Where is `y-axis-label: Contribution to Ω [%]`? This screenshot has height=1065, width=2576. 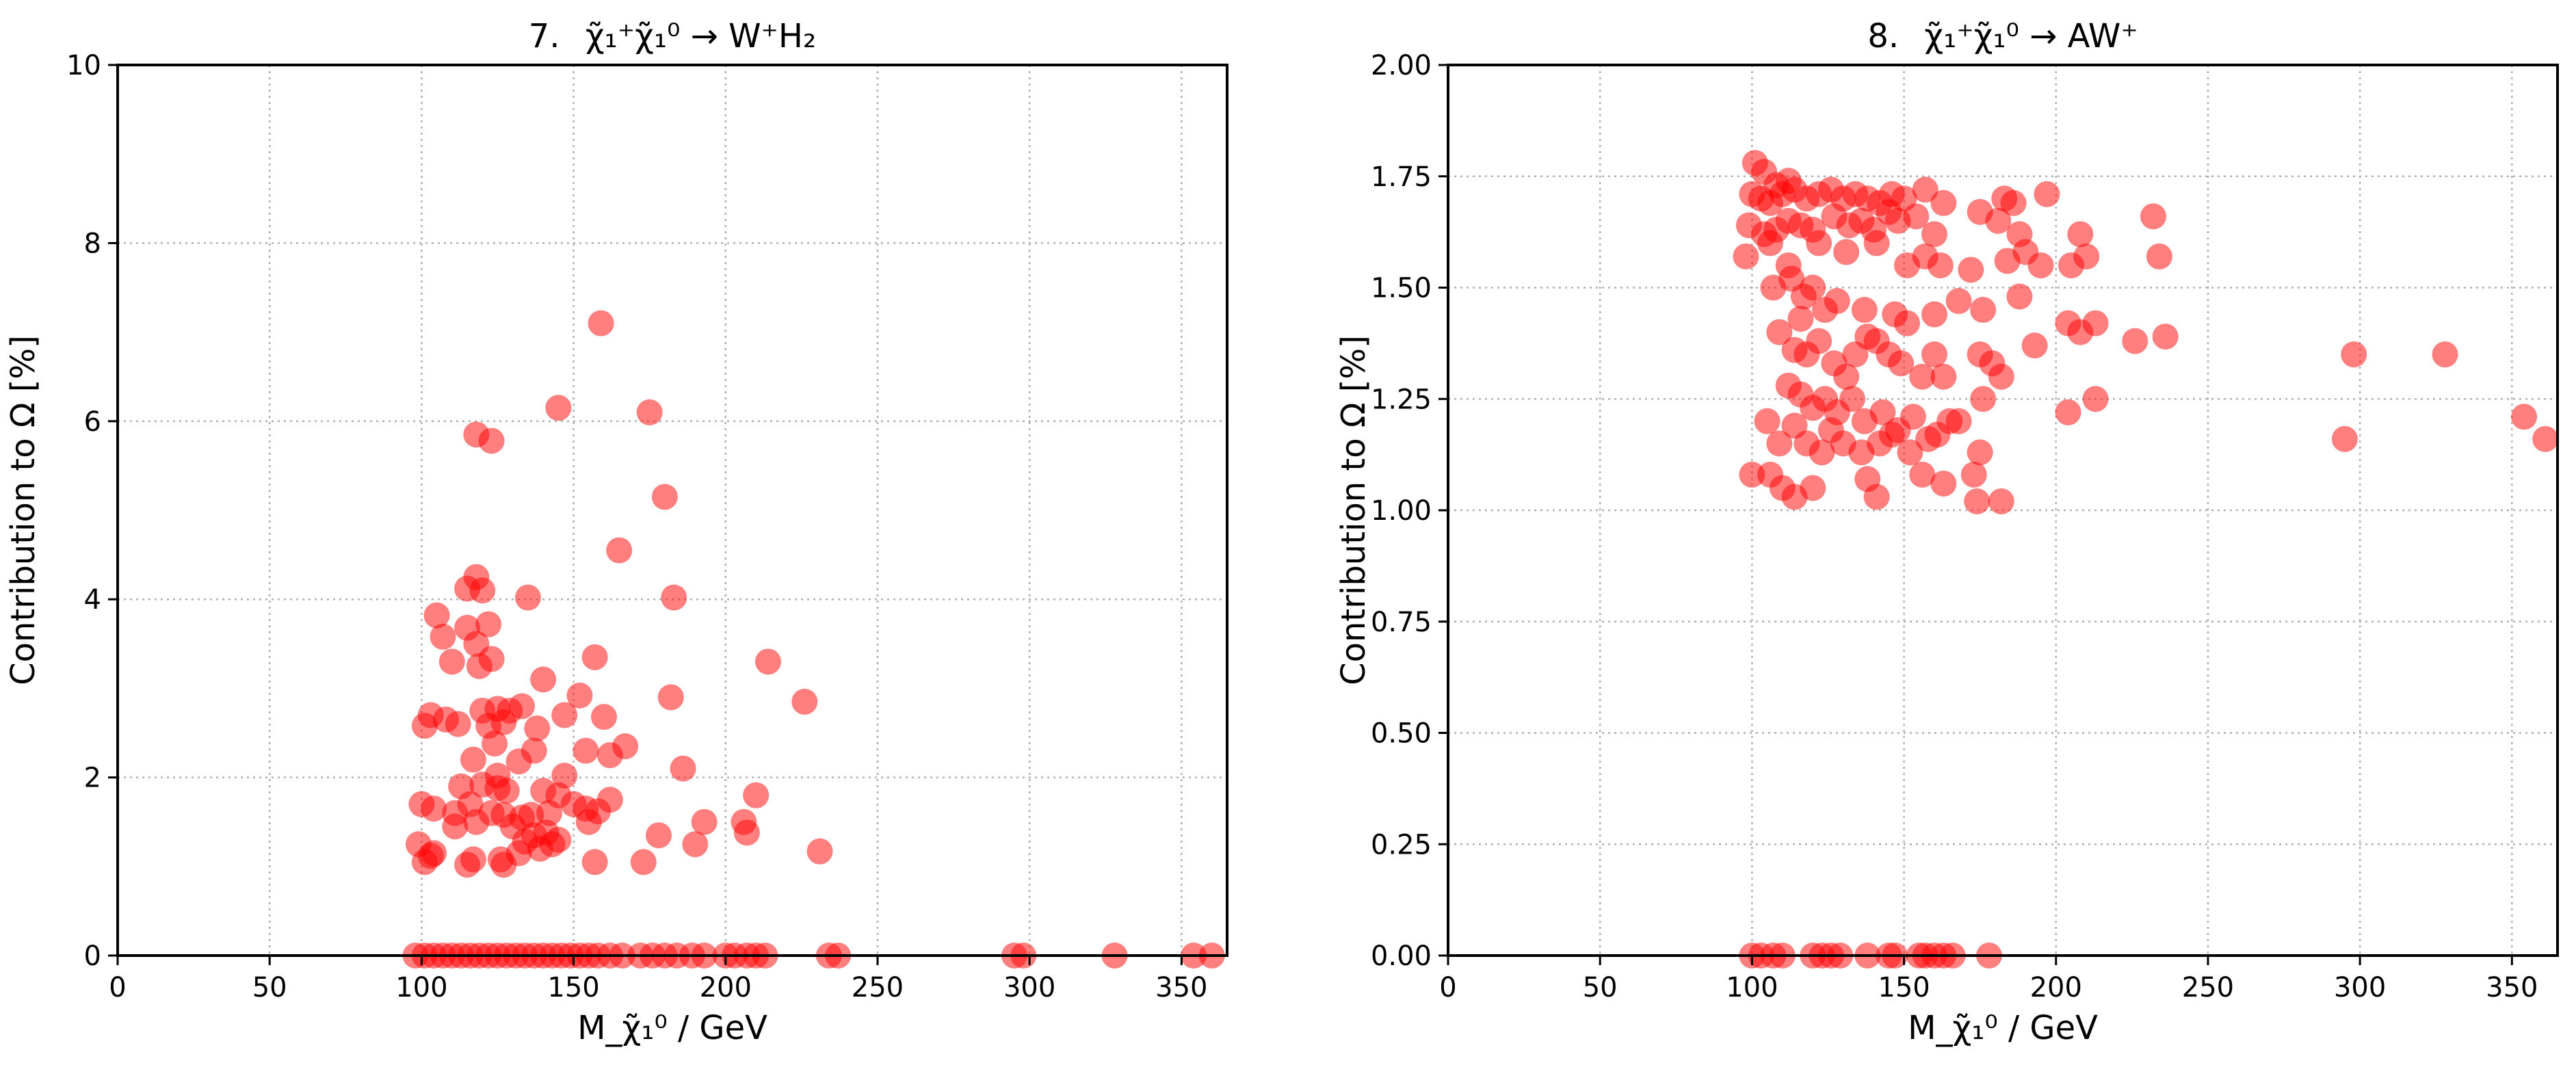 y-axis-label: Contribution to Ω [%] is located at coordinates (1354, 510).